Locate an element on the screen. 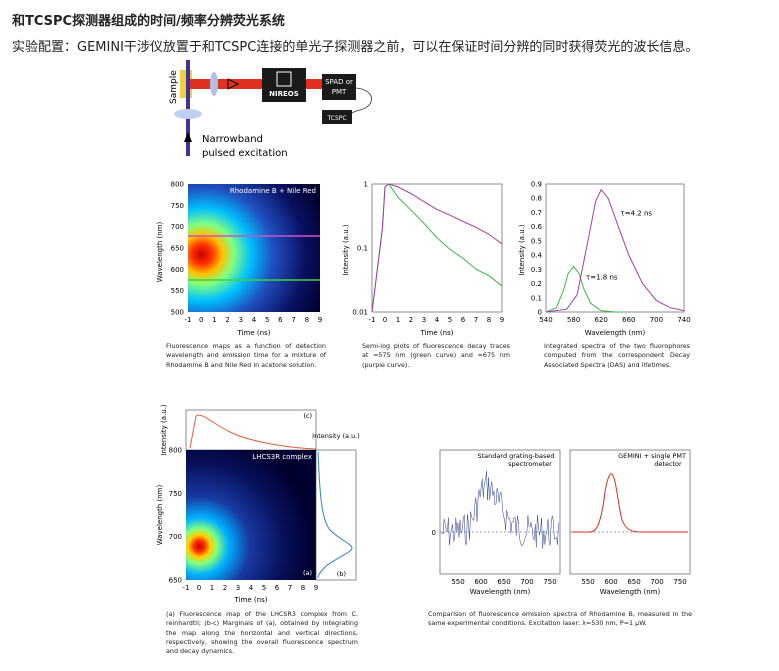 The image size is (779, 671). das-curves is located at coordinates (615, 250).